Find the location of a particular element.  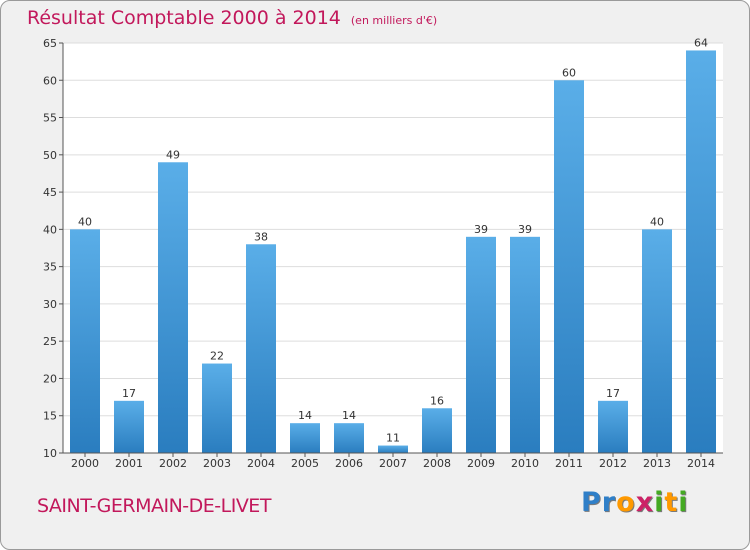

logo-letter: t is located at coordinates (671, 502).